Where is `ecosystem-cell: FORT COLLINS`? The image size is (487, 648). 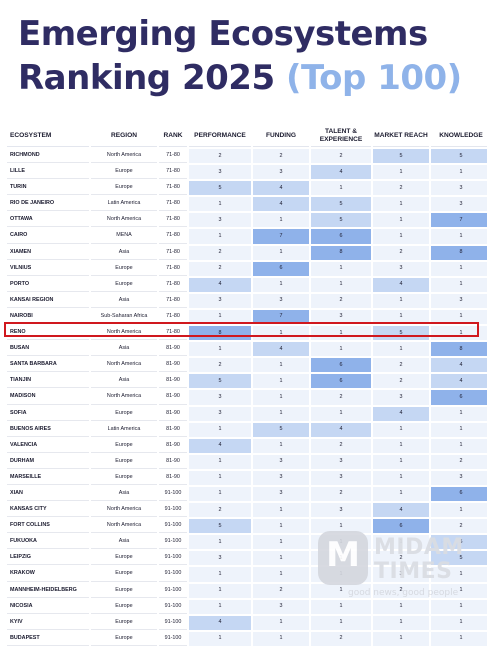 ecosystem-cell: FORT COLLINS is located at coordinates (48, 526).